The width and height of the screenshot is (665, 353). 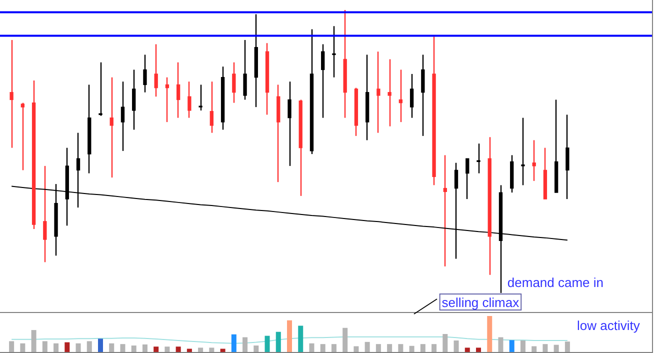 What do you see at coordinates (555, 282) in the screenshot?
I see `annotation: demand came in` at bounding box center [555, 282].